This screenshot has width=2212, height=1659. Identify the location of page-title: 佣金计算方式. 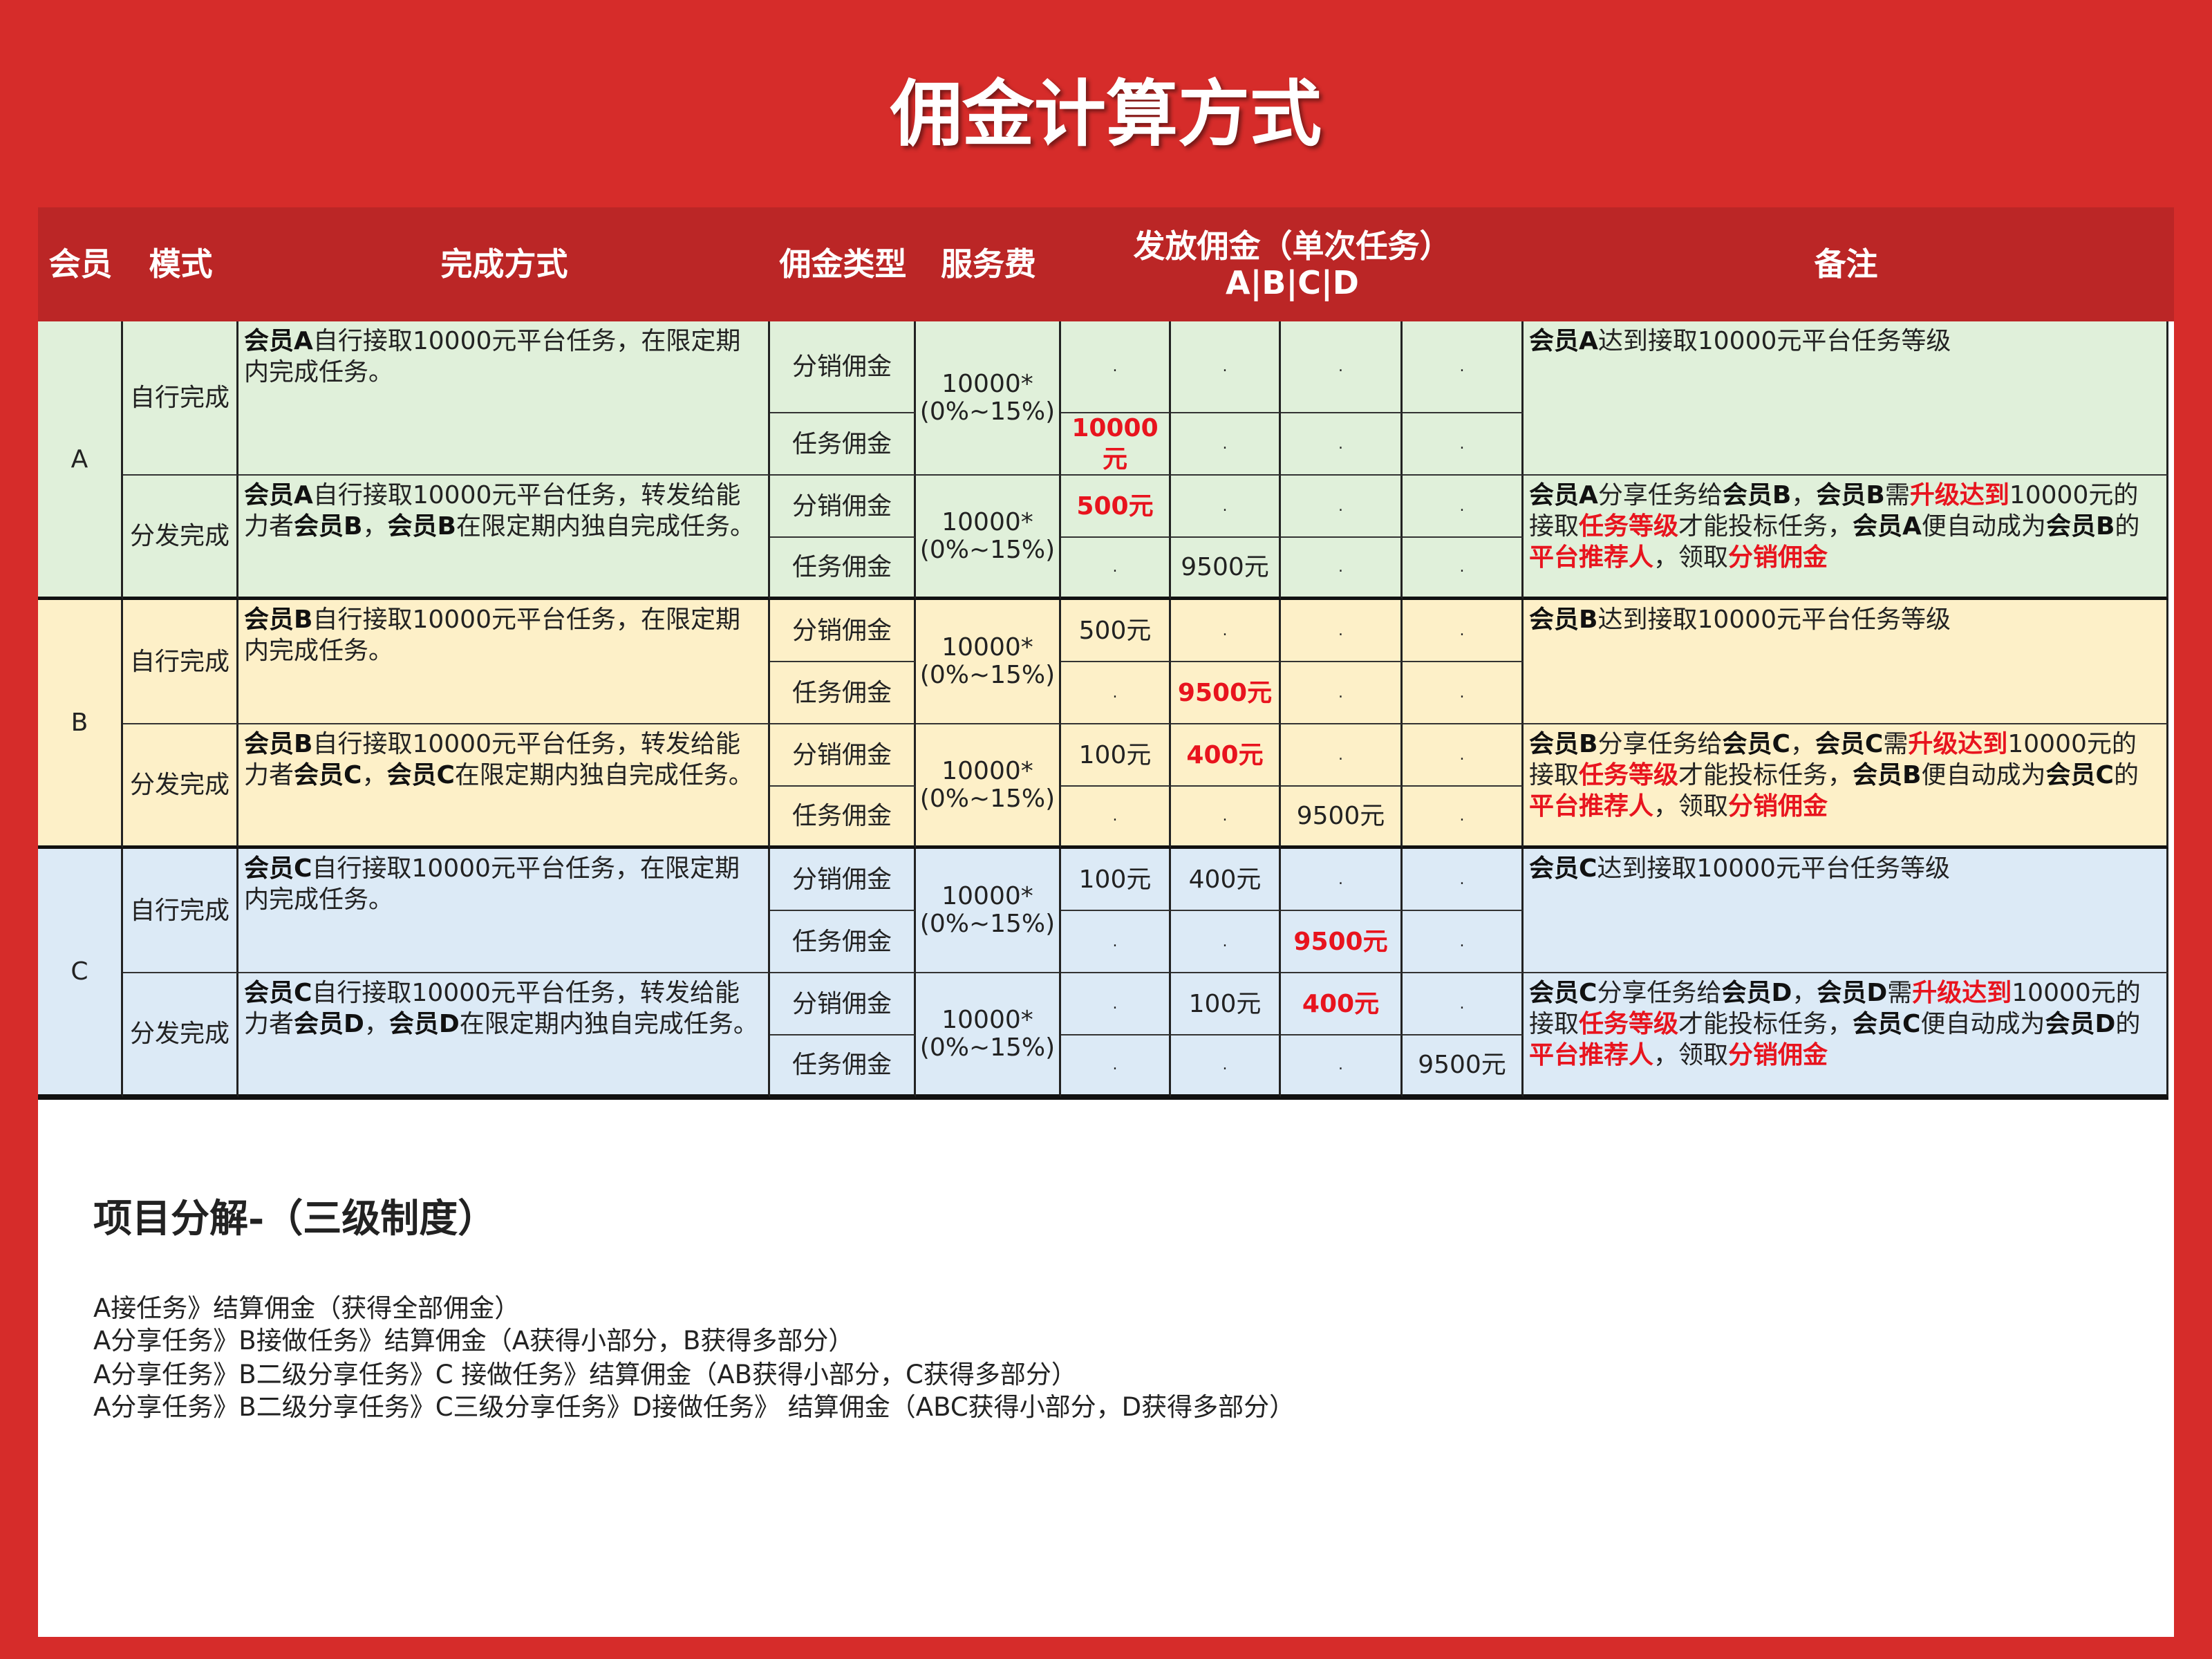
(1106, 114).